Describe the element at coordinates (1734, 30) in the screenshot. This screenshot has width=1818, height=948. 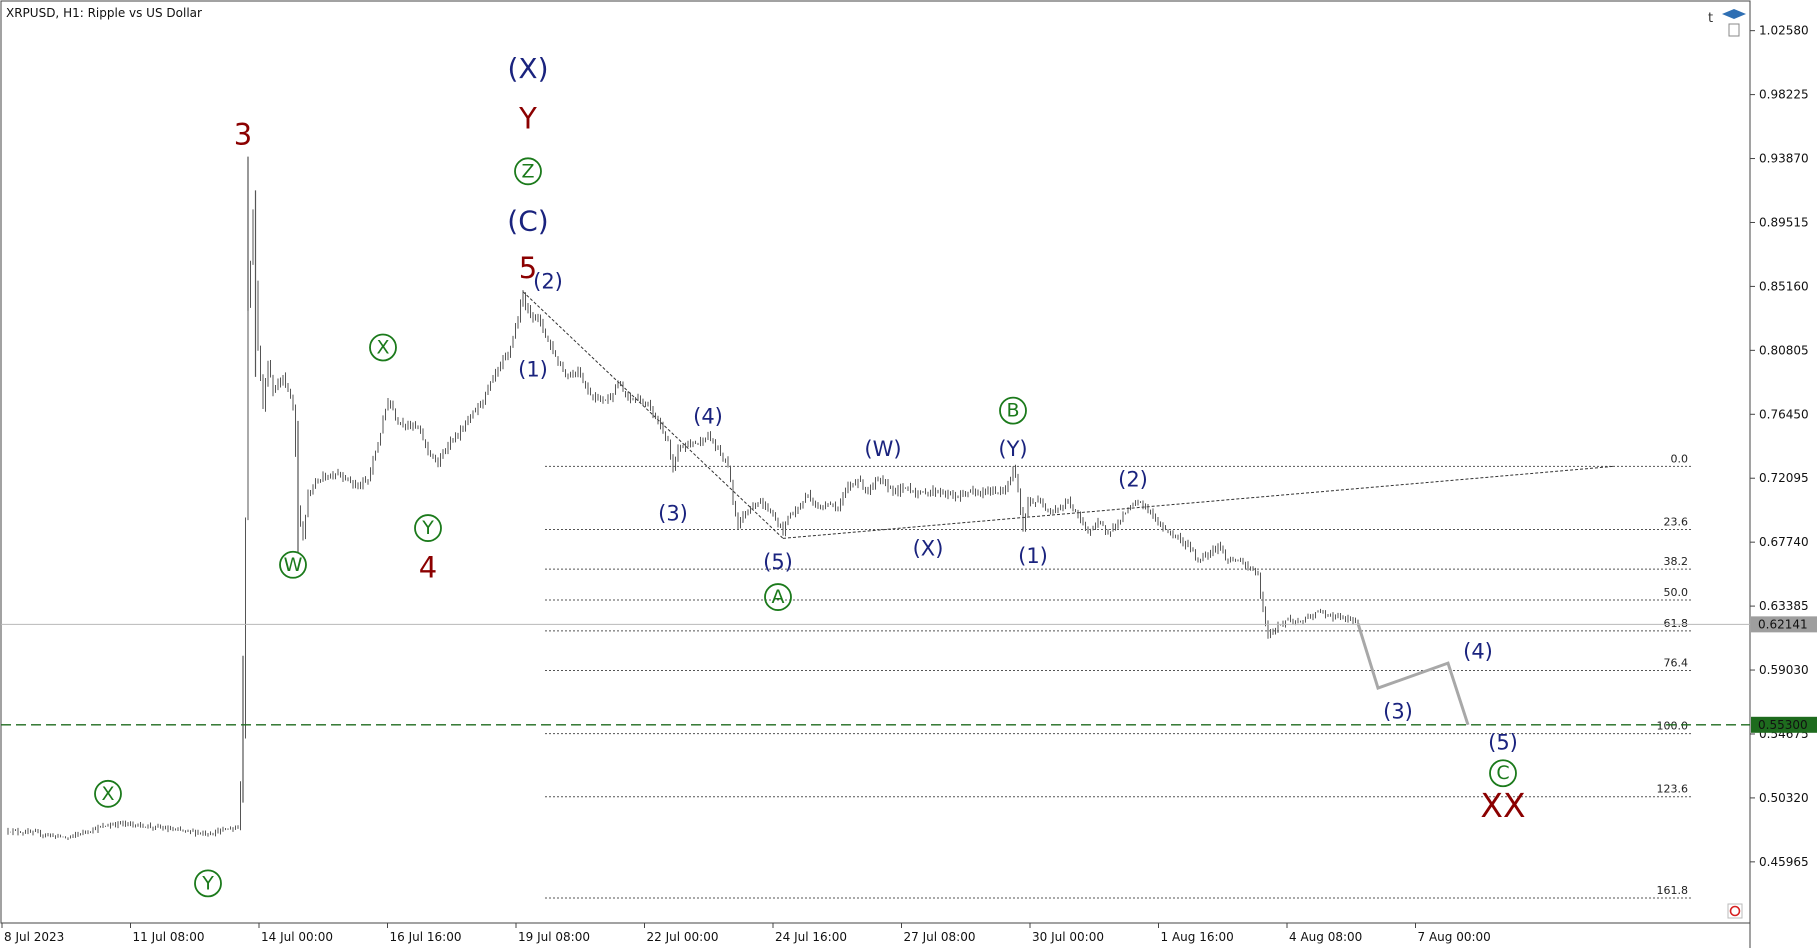
I see `document-icon` at that location.